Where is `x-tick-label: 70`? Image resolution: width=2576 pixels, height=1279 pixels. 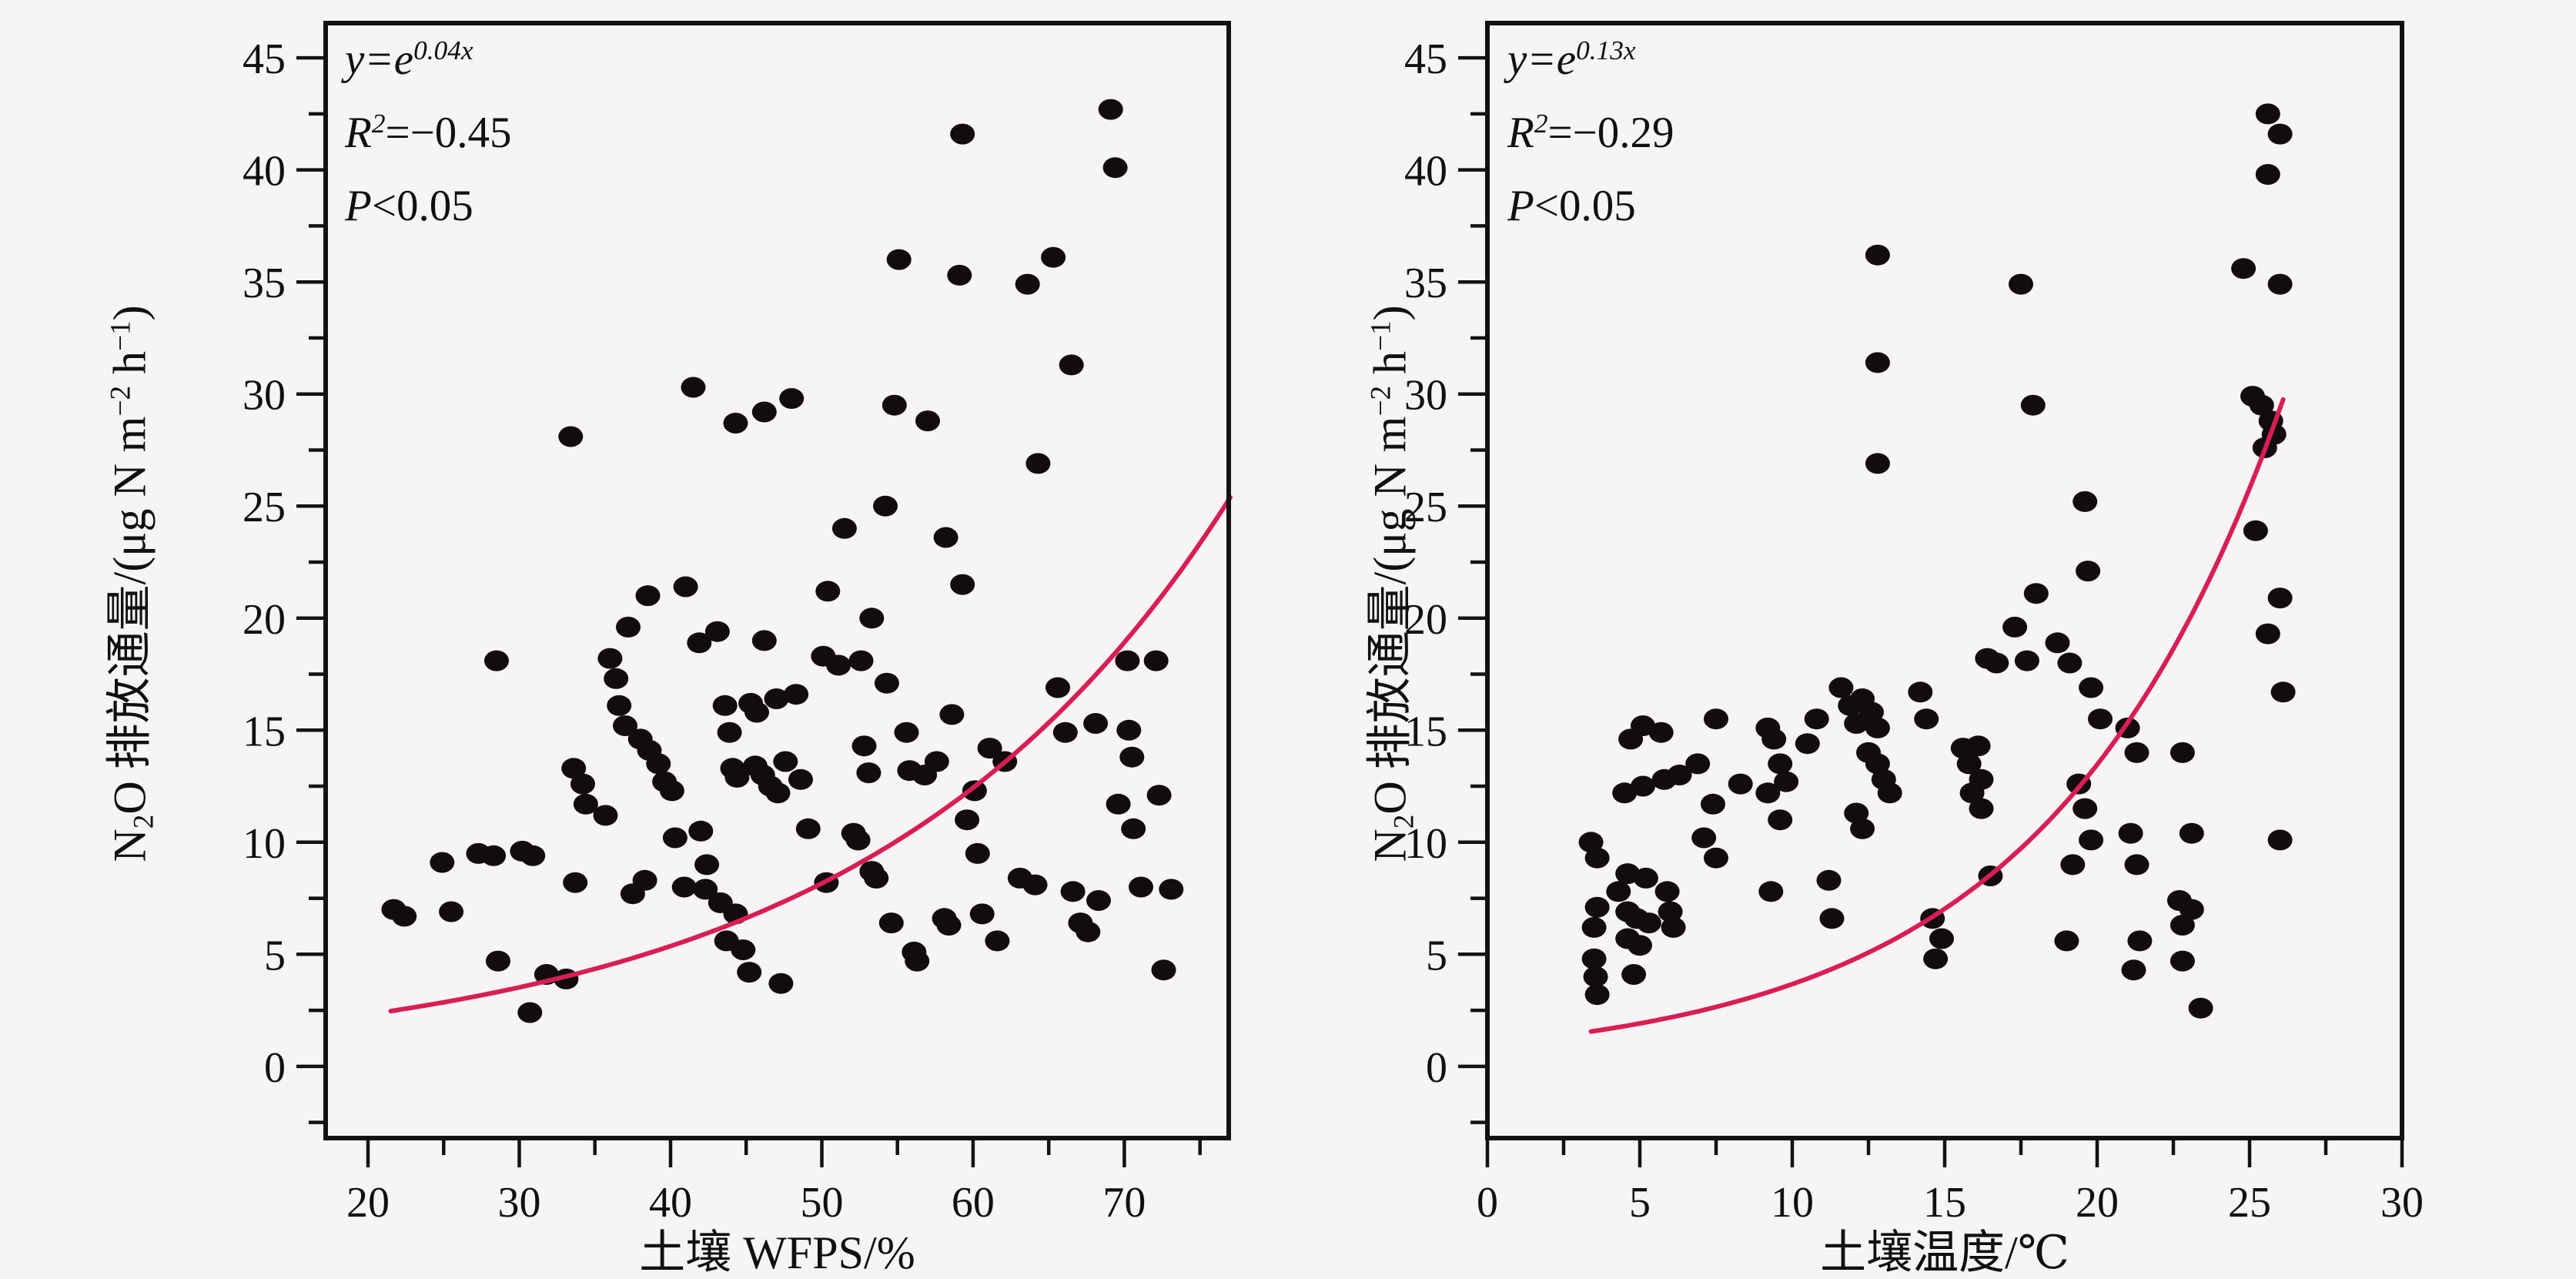 x-tick-label: 70 is located at coordinates (1124, 1203).